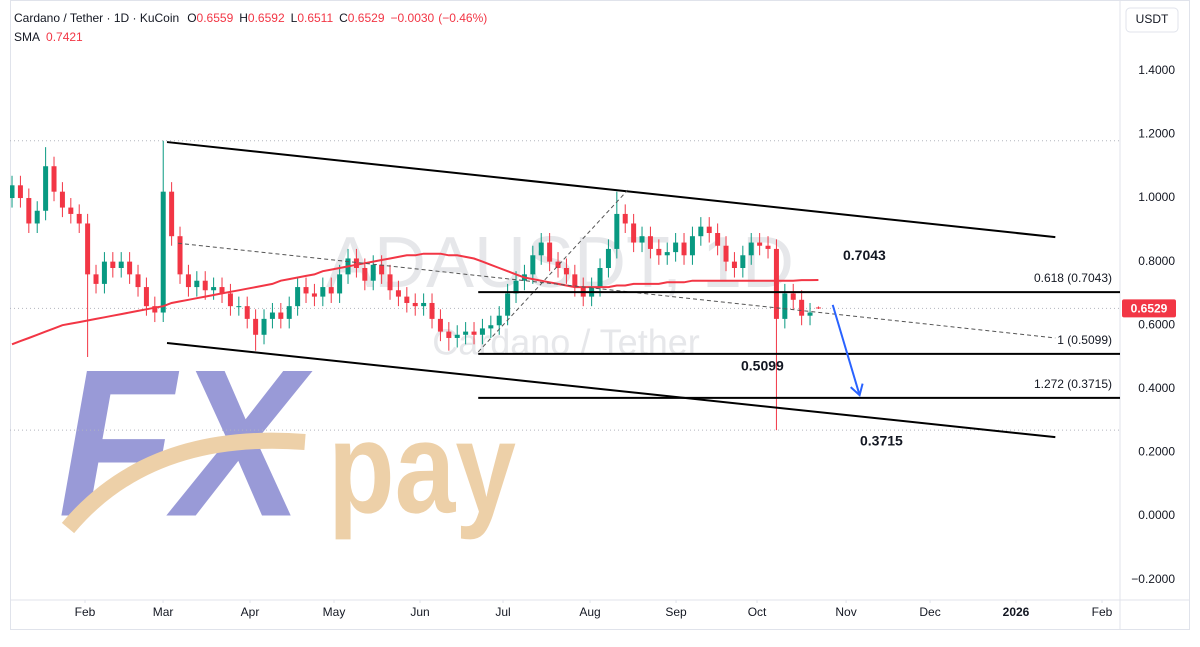 Image resolution: width=1200 pixels, height=647 pixels. What do you see at coordinates (502, 612) in the screenshot?
I see `x-tick-label: Jul` at bounding box center [502, 612].